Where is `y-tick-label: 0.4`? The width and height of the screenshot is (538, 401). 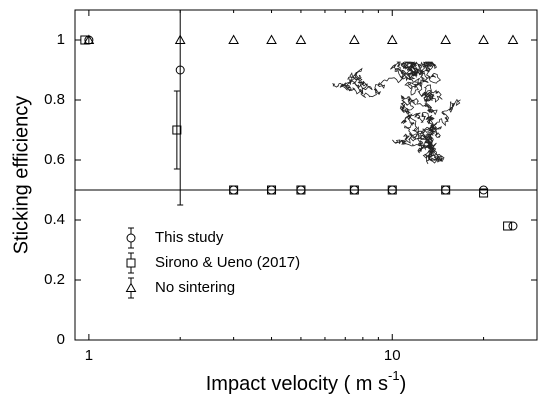 y-tick-label: 0.4 is located at coordinates (54, 219).